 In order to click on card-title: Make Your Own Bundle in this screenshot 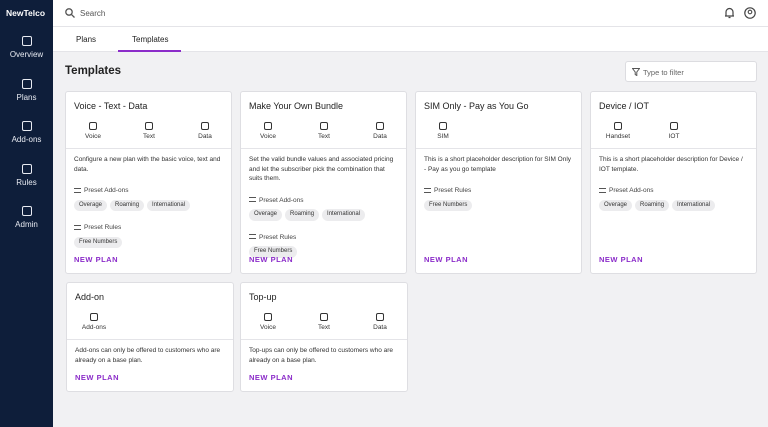, I will do `click(296, 106)`.